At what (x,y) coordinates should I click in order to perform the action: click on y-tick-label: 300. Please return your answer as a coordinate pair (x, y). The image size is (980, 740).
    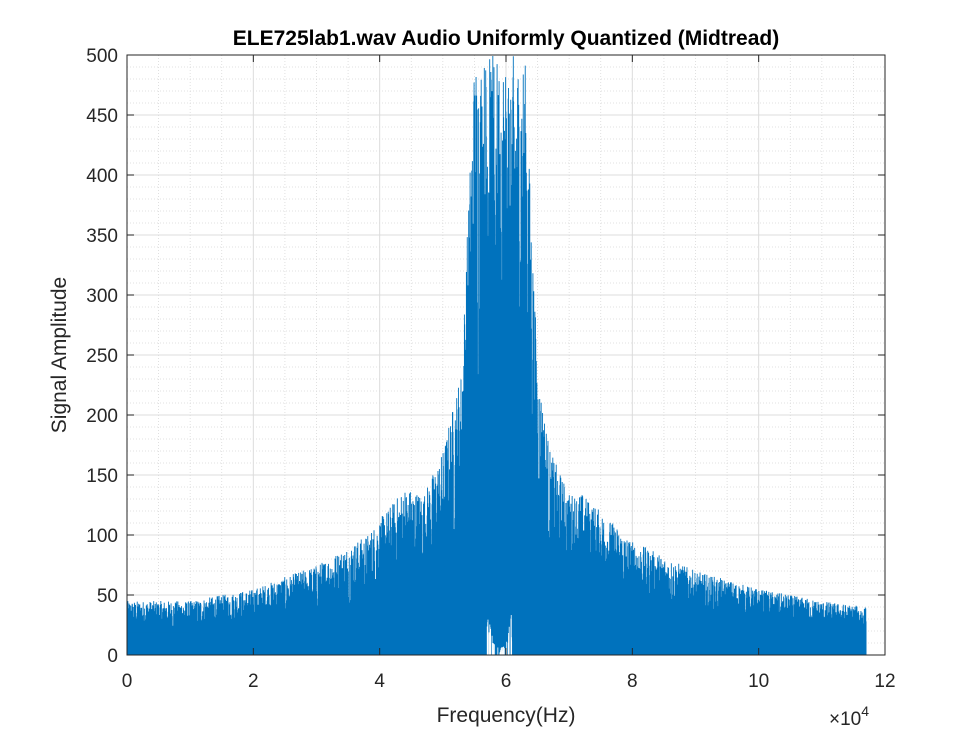
    Looking at the image, I should click on (102, 296).